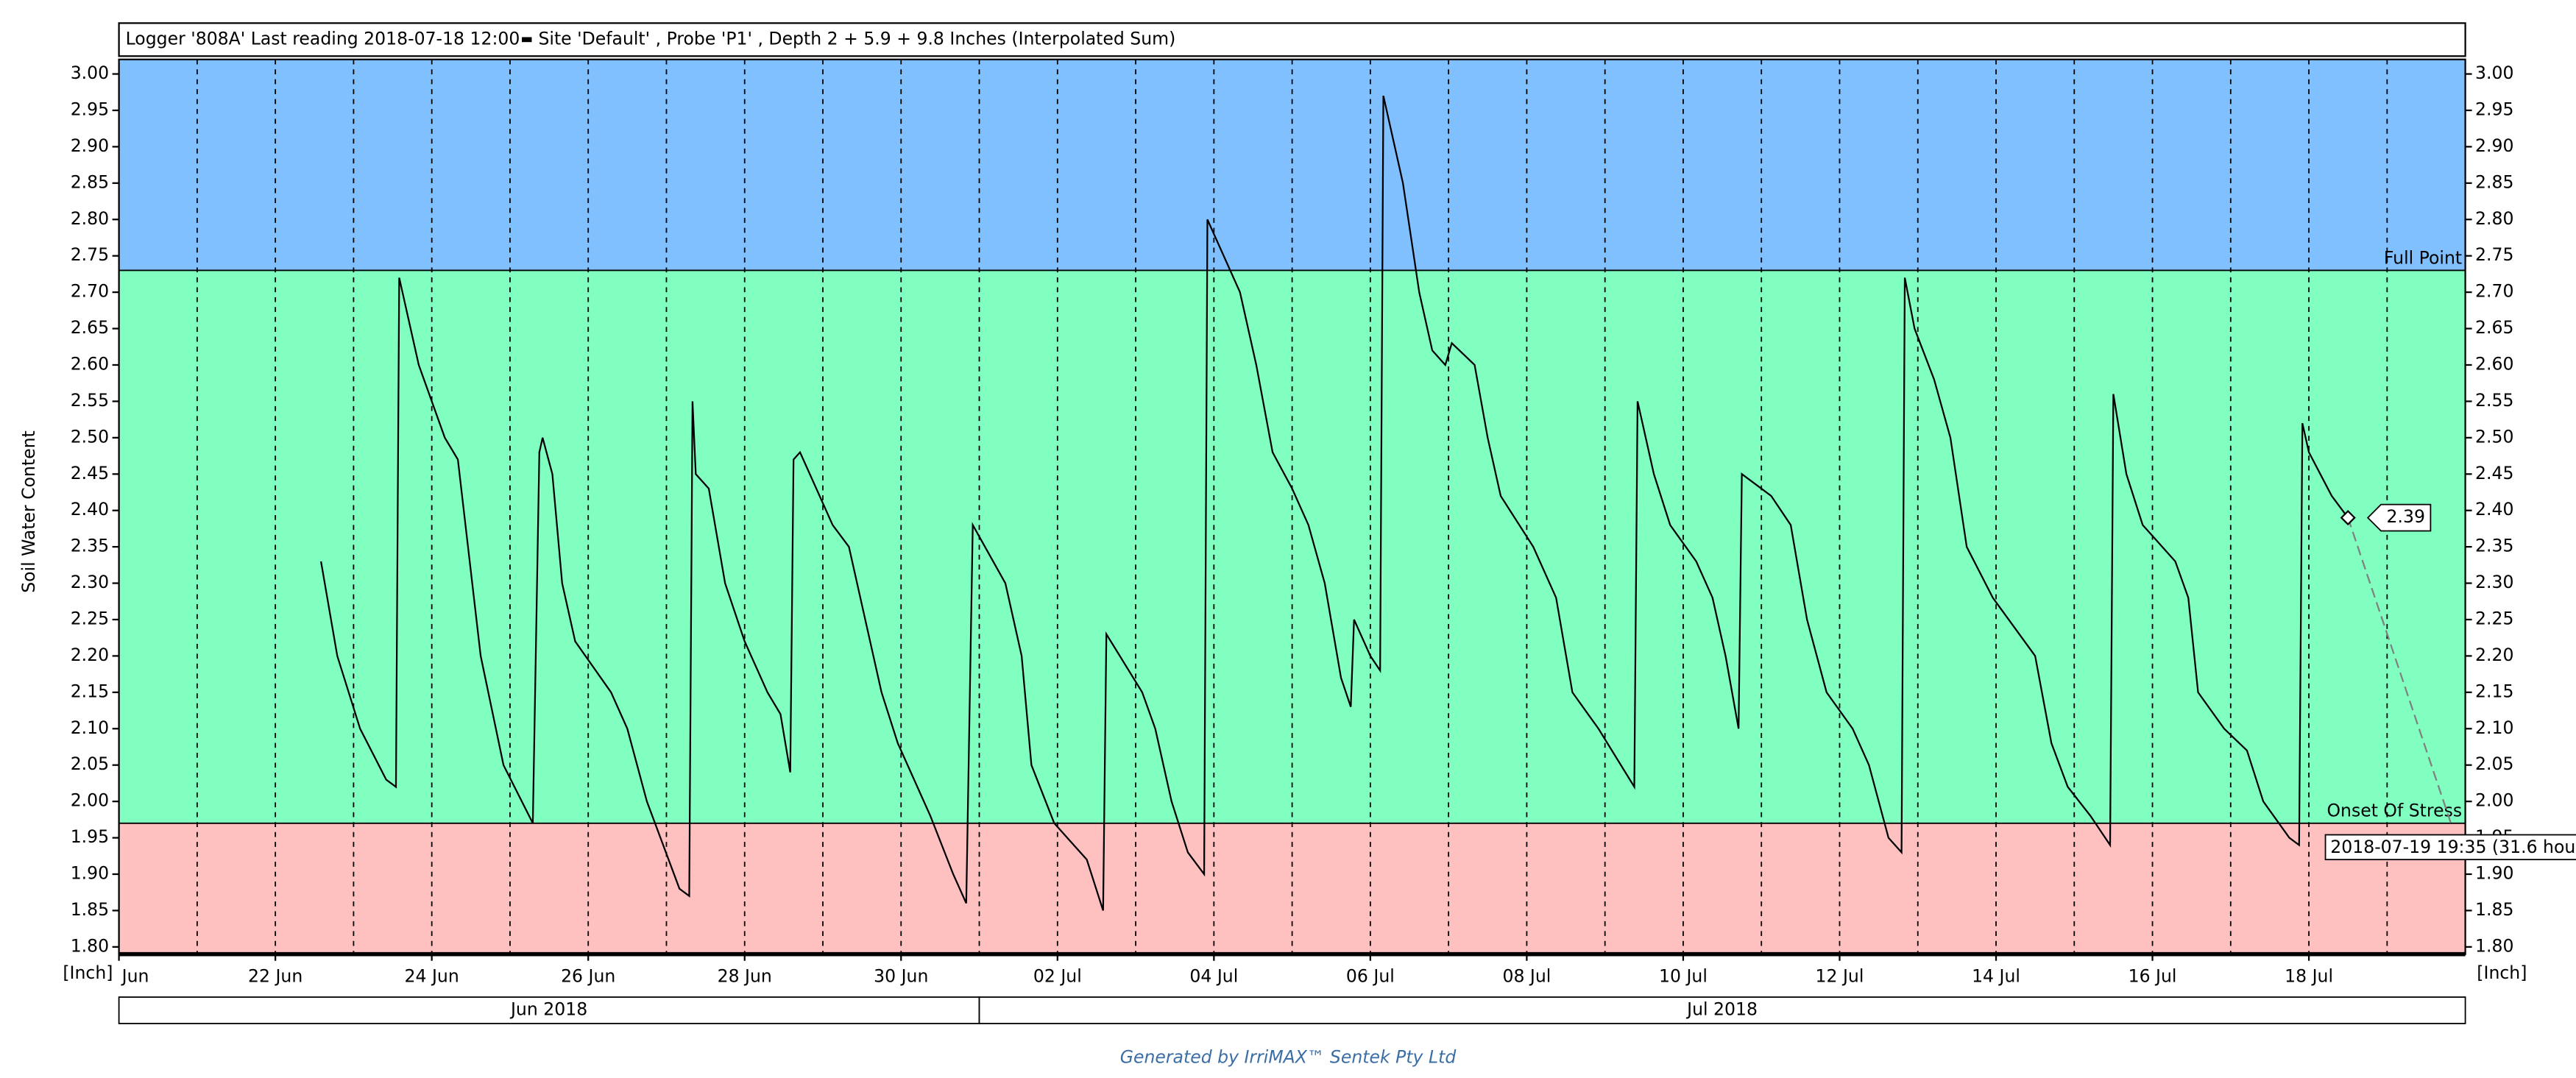 Image resolution: width=2576 pixels, height=1078 pixels. What do you see at coordinates (90, 509) in the screenshot?
I see `y-tick-label: 2.40` at bounding box center [90, 509].